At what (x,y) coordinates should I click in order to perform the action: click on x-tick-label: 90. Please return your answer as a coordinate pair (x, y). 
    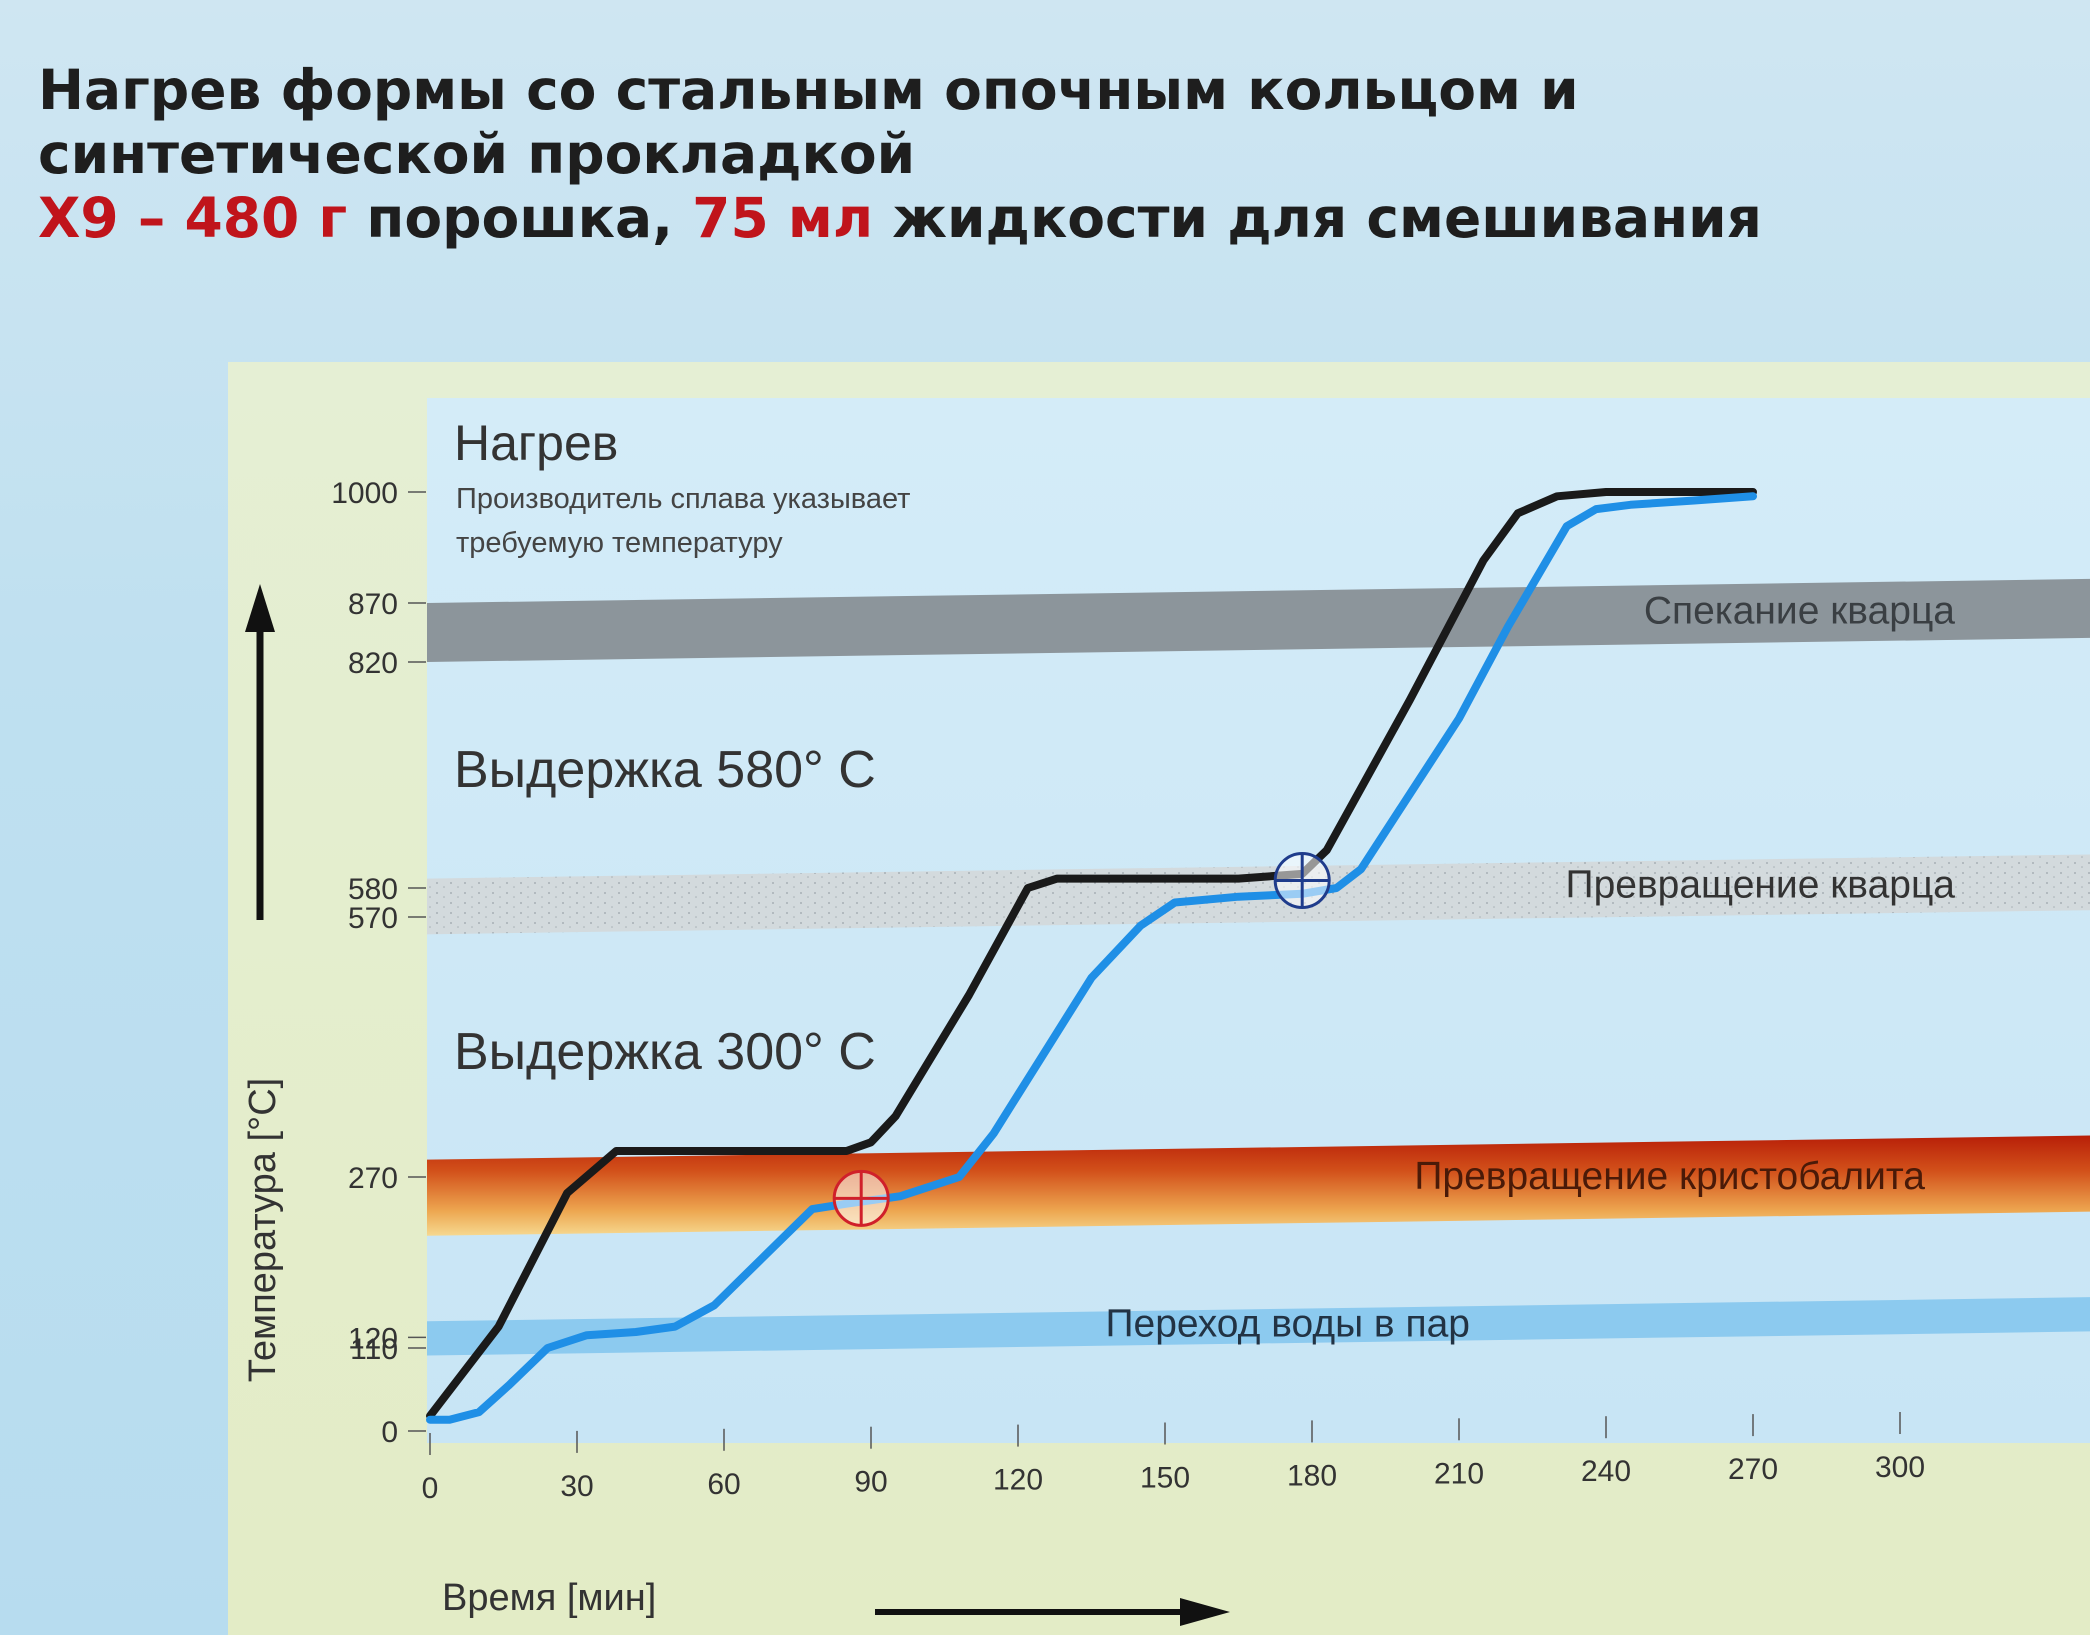
    Looking at the image, I should click on (870, 1482).